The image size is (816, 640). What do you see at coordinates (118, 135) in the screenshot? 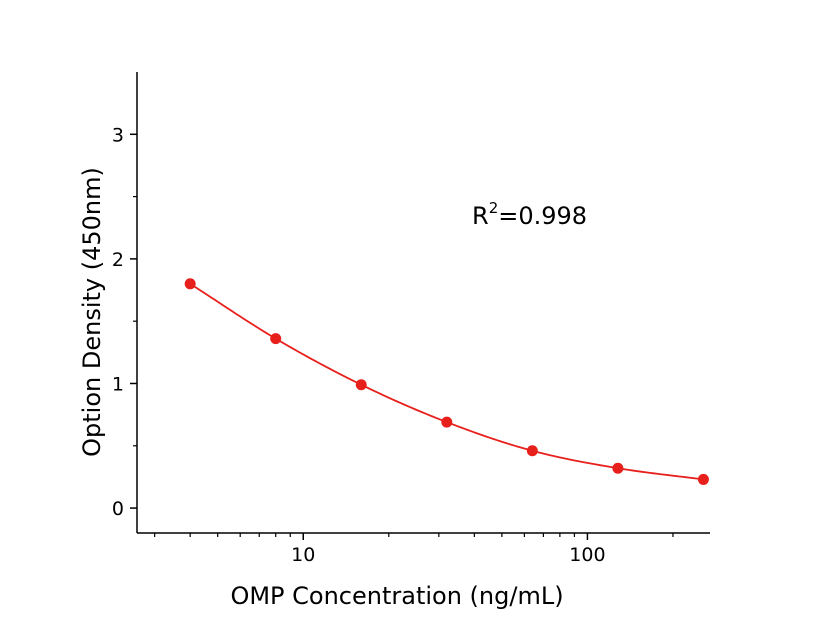
I see `y-tick-label: 3` at bounding box center [118, 135].